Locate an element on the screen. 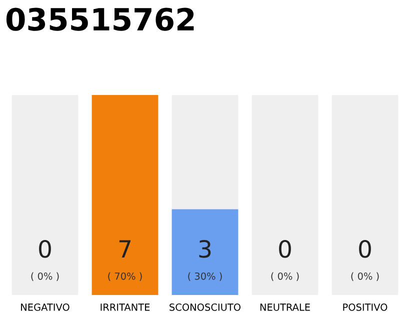  x-tick-label: POSITIVO is located at coordinates (365, 307).